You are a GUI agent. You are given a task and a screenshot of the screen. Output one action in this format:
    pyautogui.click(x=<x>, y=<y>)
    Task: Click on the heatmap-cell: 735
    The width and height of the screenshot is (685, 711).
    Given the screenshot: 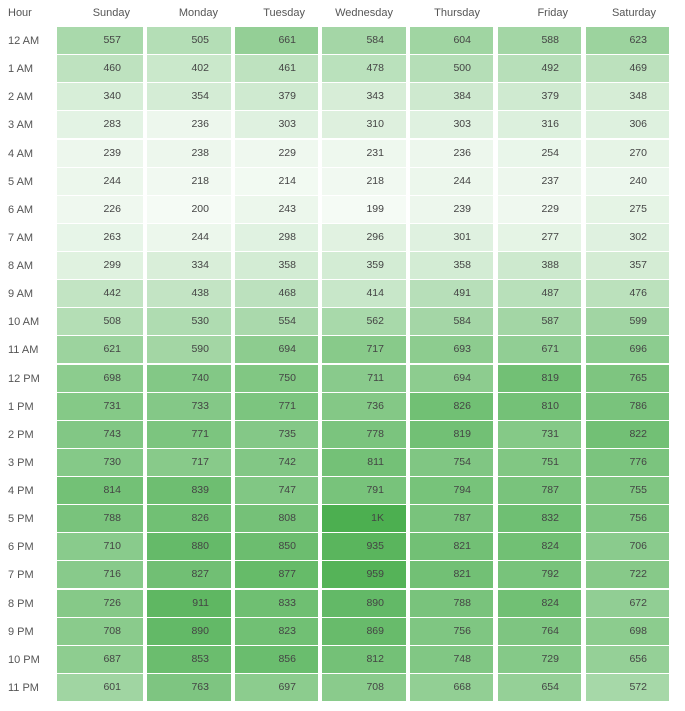 What is the action you would take?
    pyautogui.click(x=276, y=434)
    